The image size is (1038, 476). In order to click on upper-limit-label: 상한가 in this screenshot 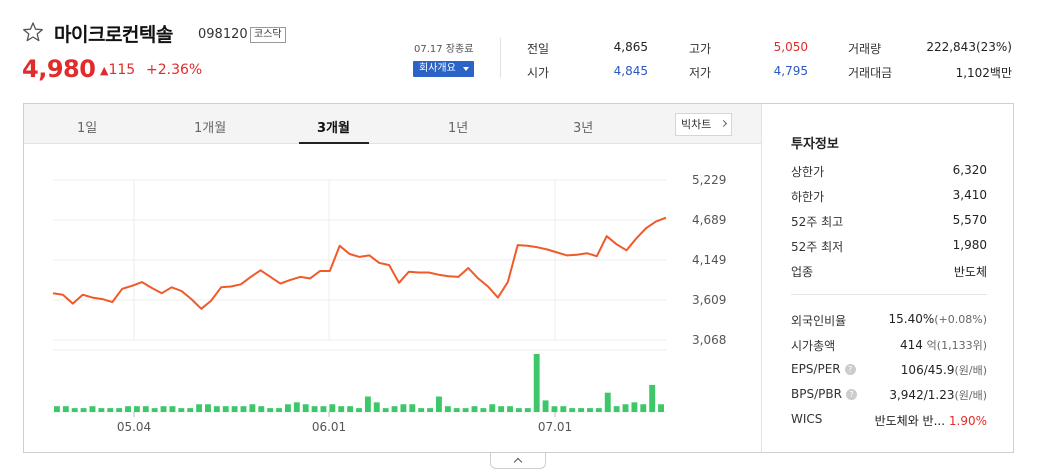, I will do `click(808, 172)`.